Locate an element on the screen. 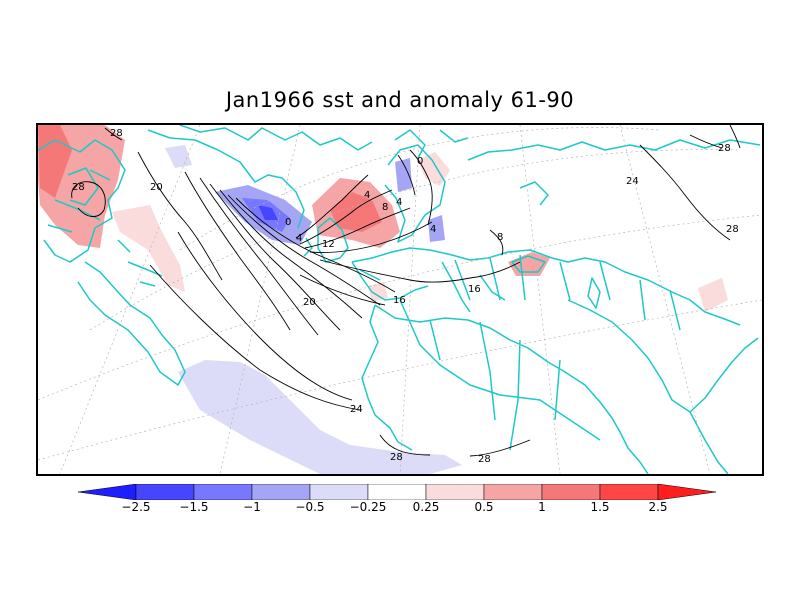  contour-28-east is located at coordinates (715, 137).